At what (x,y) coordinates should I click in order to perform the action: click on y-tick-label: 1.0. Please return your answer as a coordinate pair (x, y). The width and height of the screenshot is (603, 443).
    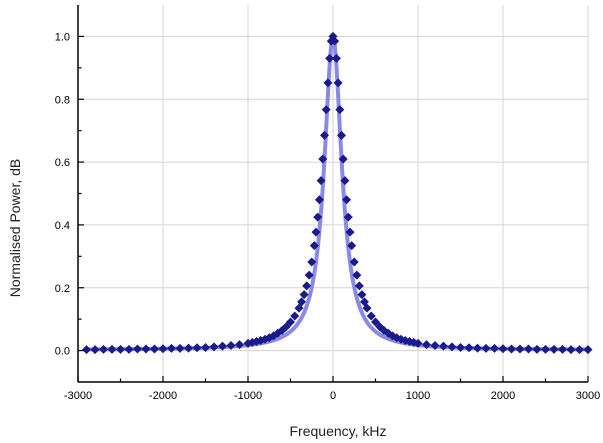
    Looking at the image, I should click on (62, 37).